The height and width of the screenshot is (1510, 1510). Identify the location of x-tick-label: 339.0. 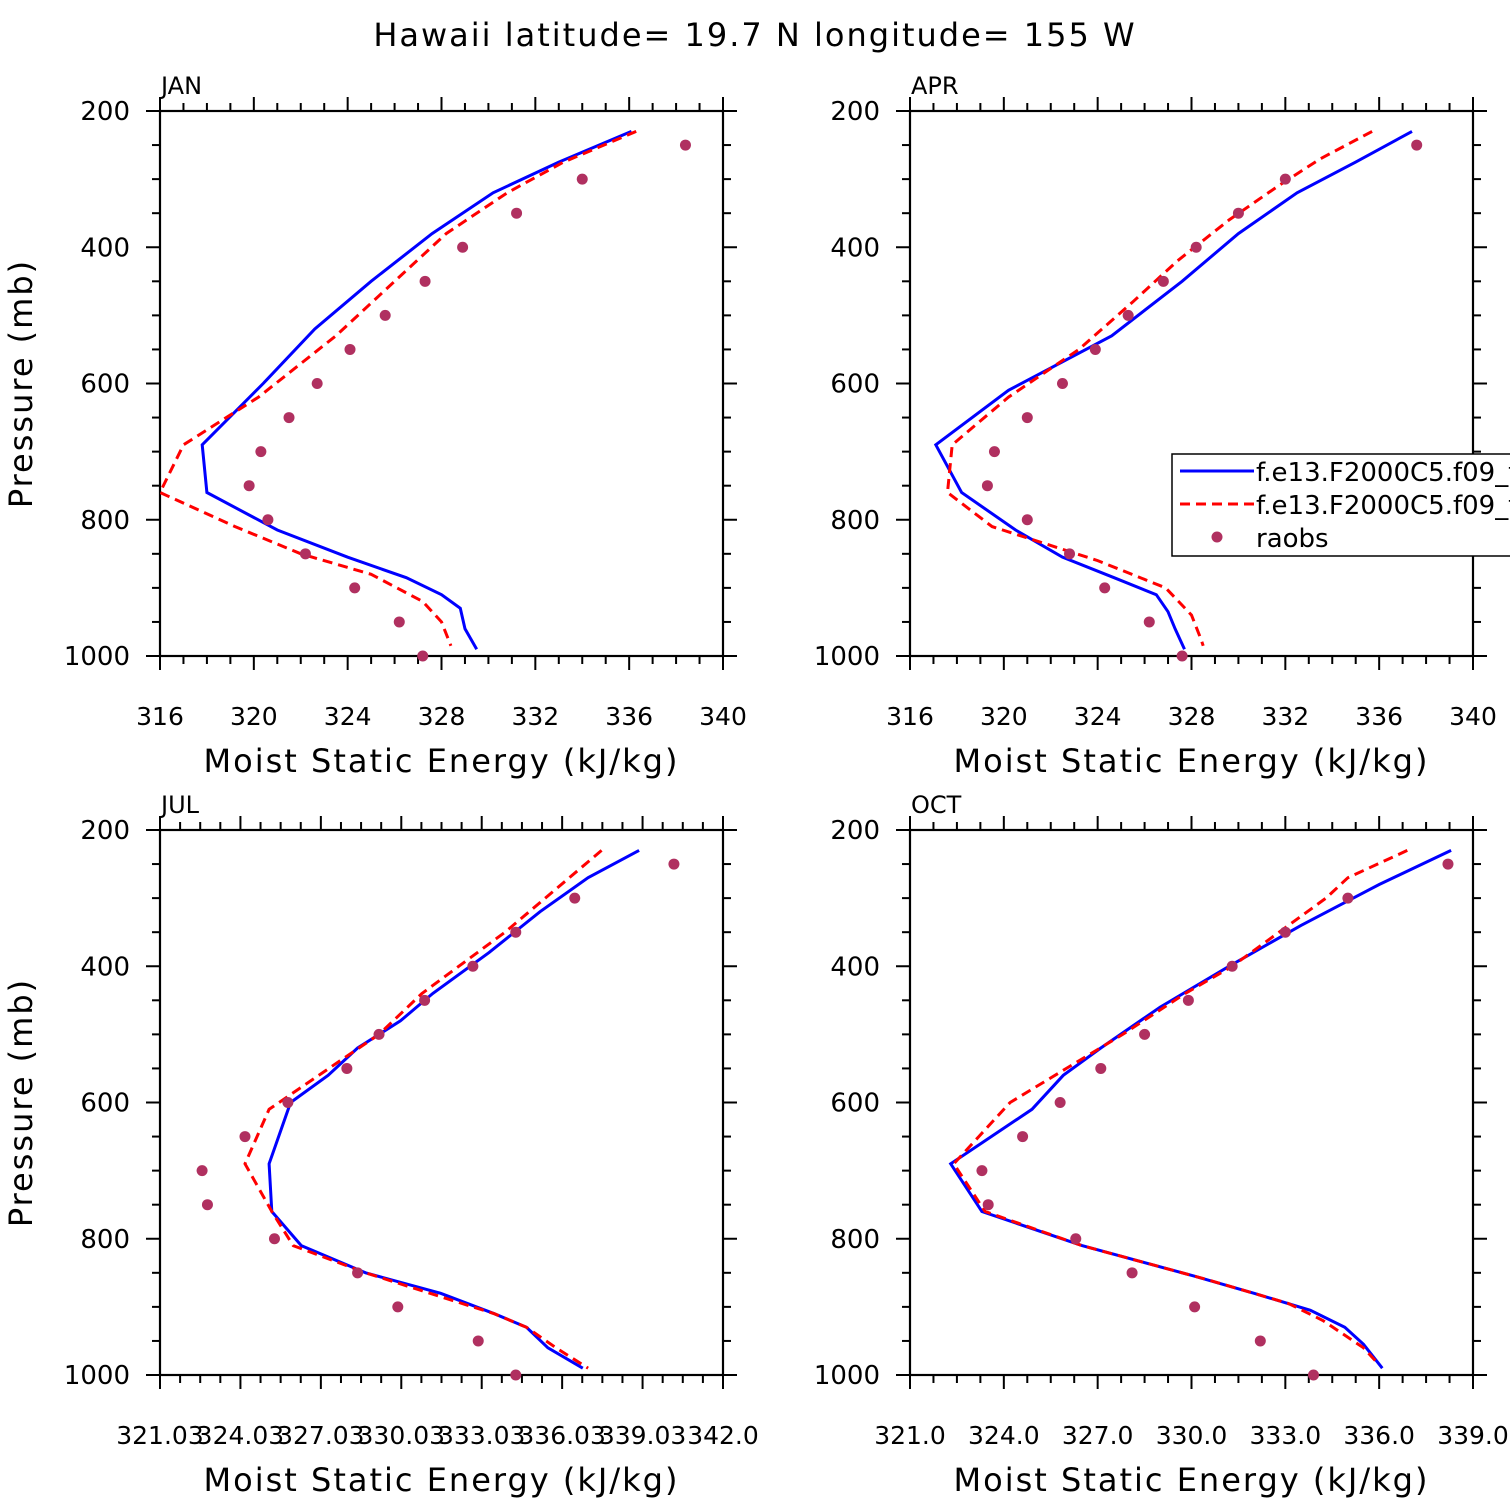
(1473, 1435).